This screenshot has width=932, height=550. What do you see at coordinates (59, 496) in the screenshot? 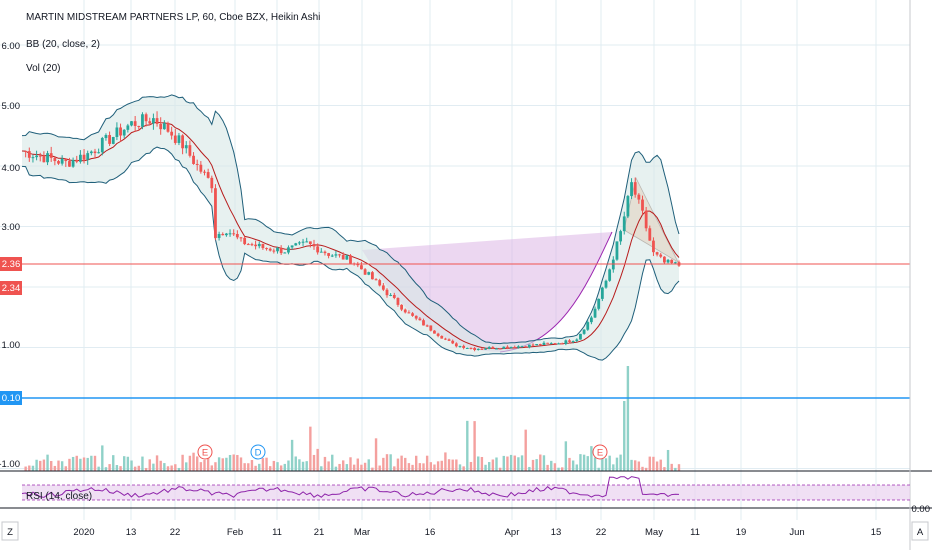
I see `indicator-rsi: RSI (14, close)` at bounding box center [59, 496].